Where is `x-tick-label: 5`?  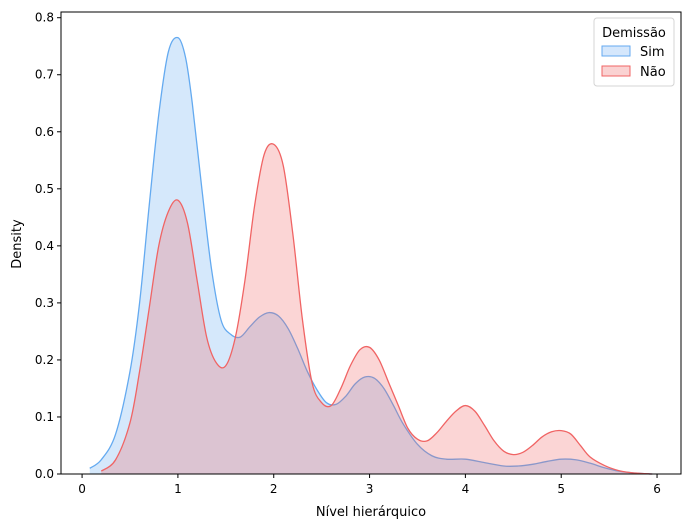 x-tick-label: 5 is located at coordinates (561, 489).